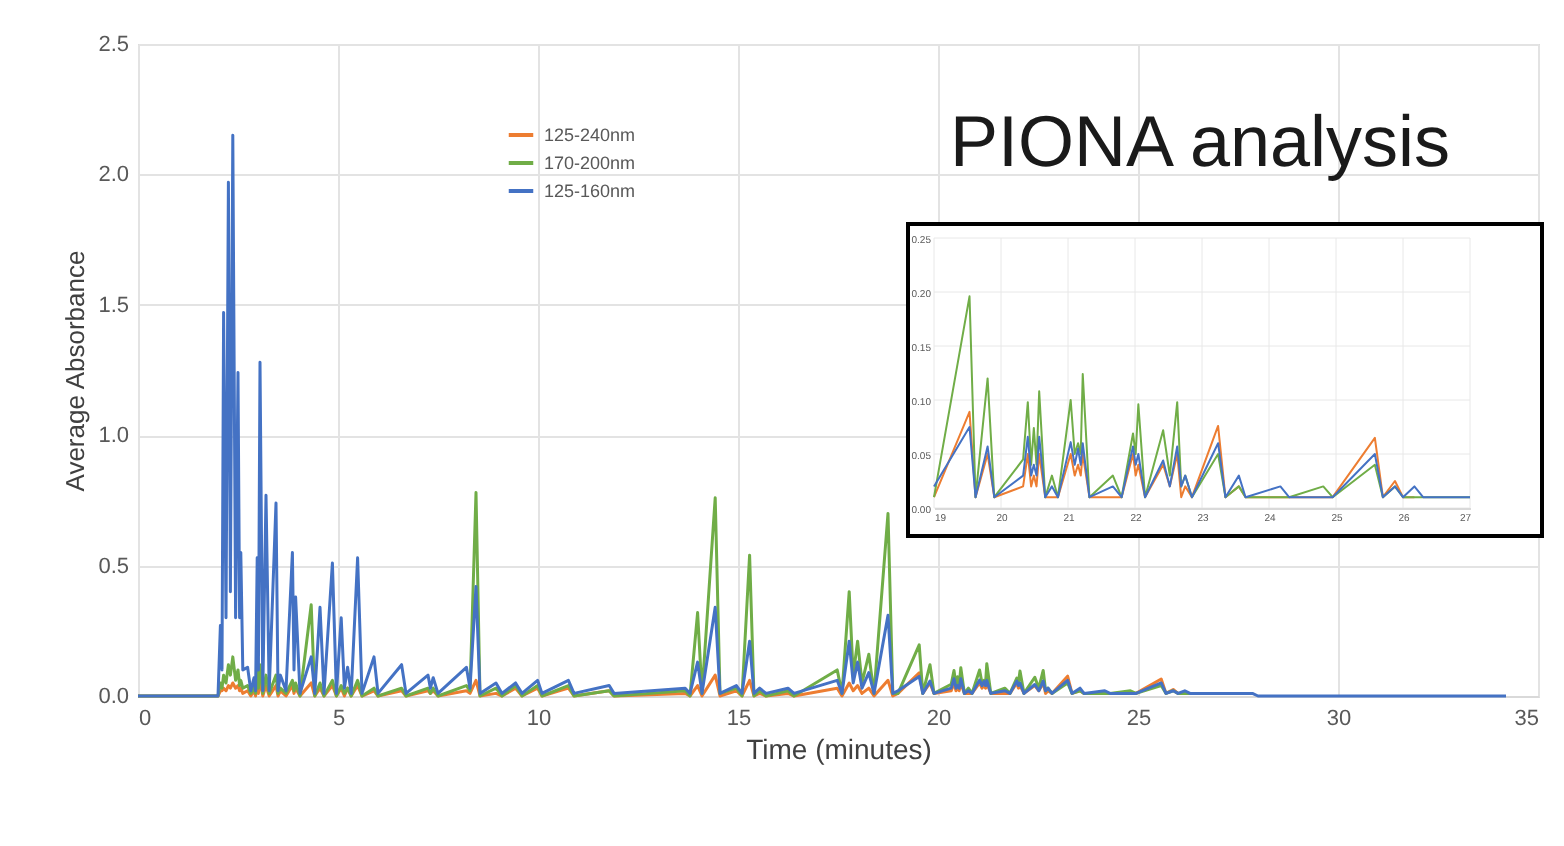 The image size is (1564, 846). Describe the element at coordinates (939, 719) in the screenshot. I see `x-tick-label: 20` at that location.